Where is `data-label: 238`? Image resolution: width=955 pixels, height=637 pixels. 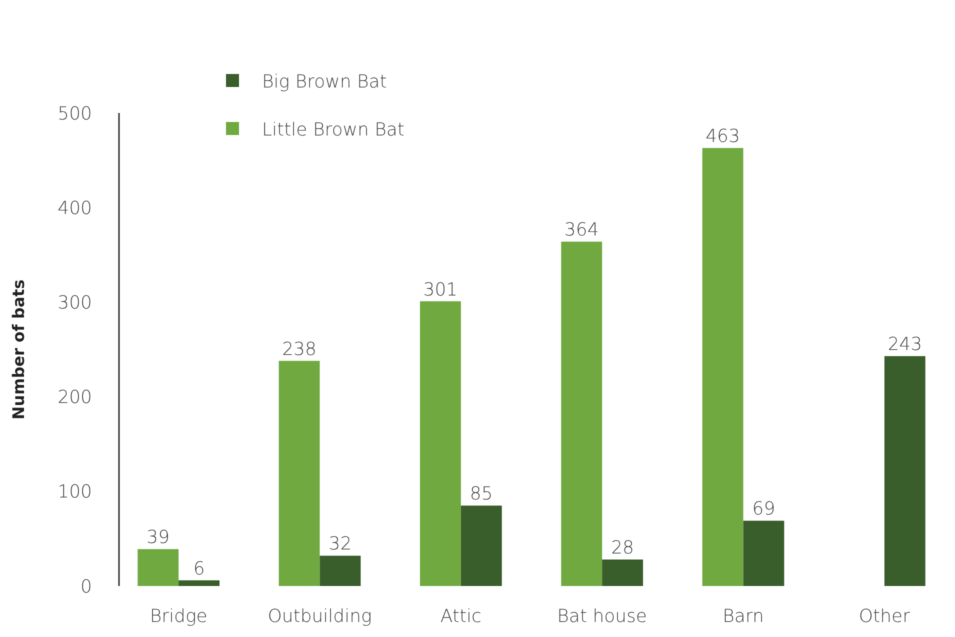 data-label: 238 is located at coordinates (299, 349).